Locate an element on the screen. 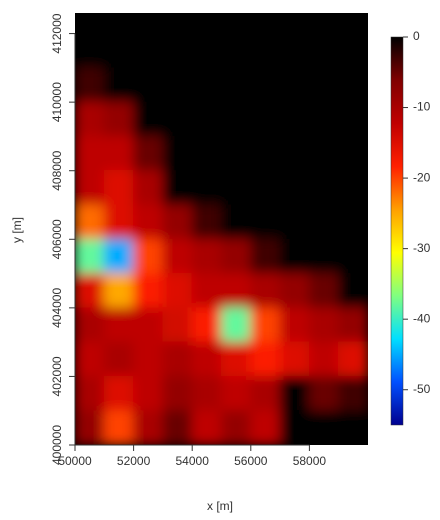  x-axis-title: x [m] is located at coordinates (220, 506).